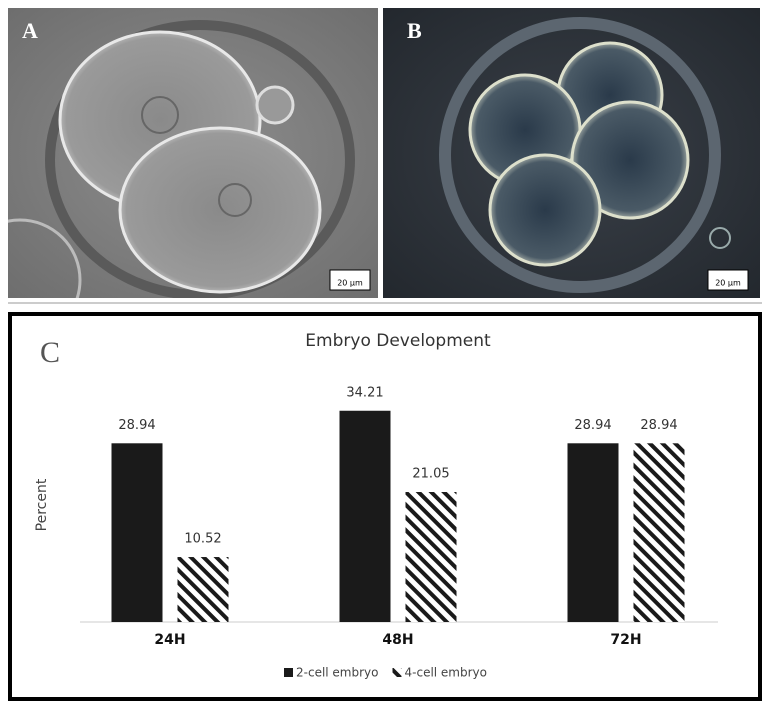  I want to click on data-label: 10.52, so click(202, 539).